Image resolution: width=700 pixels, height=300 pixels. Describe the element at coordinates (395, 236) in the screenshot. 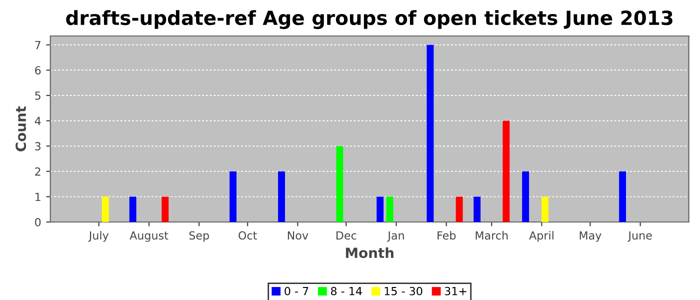

I see `x-tick-label: Jan` at that location.